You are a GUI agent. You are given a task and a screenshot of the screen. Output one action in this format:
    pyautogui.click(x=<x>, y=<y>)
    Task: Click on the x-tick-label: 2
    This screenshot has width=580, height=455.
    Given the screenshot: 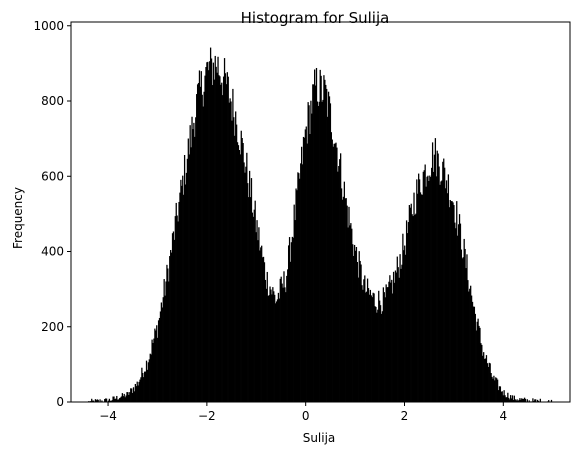 What is the action you would take?
    pyautogui.click(x=405, y=416)
    